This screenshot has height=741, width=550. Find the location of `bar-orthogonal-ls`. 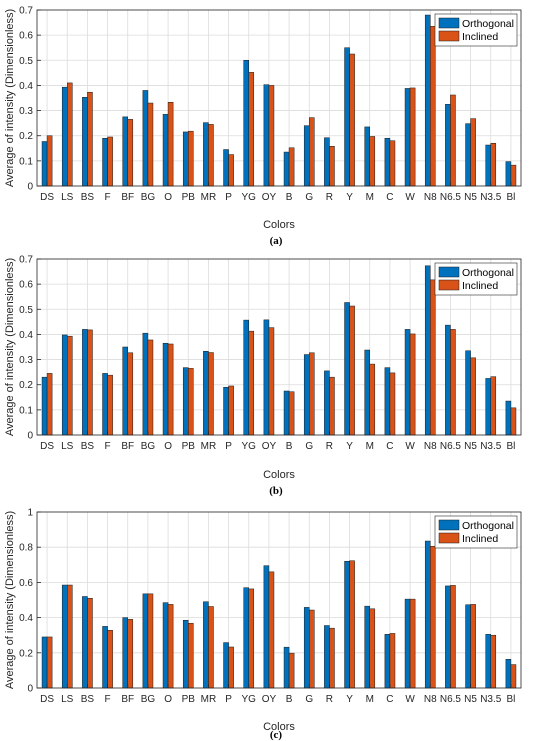

bar-orthogonal-ls is located at coordinates (64, 136).